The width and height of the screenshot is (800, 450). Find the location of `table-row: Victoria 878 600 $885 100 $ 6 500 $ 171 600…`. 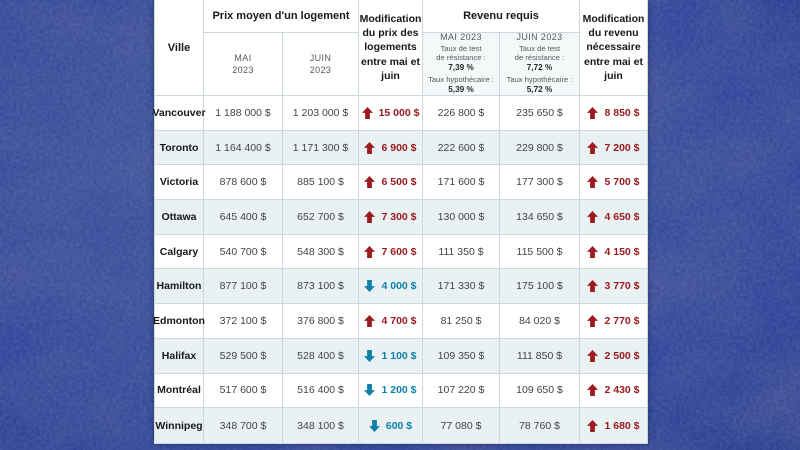

table-row: Victoria 878 600 $885 100 $ 6 500 $ 171 600… is located at coordinates (401, 183).